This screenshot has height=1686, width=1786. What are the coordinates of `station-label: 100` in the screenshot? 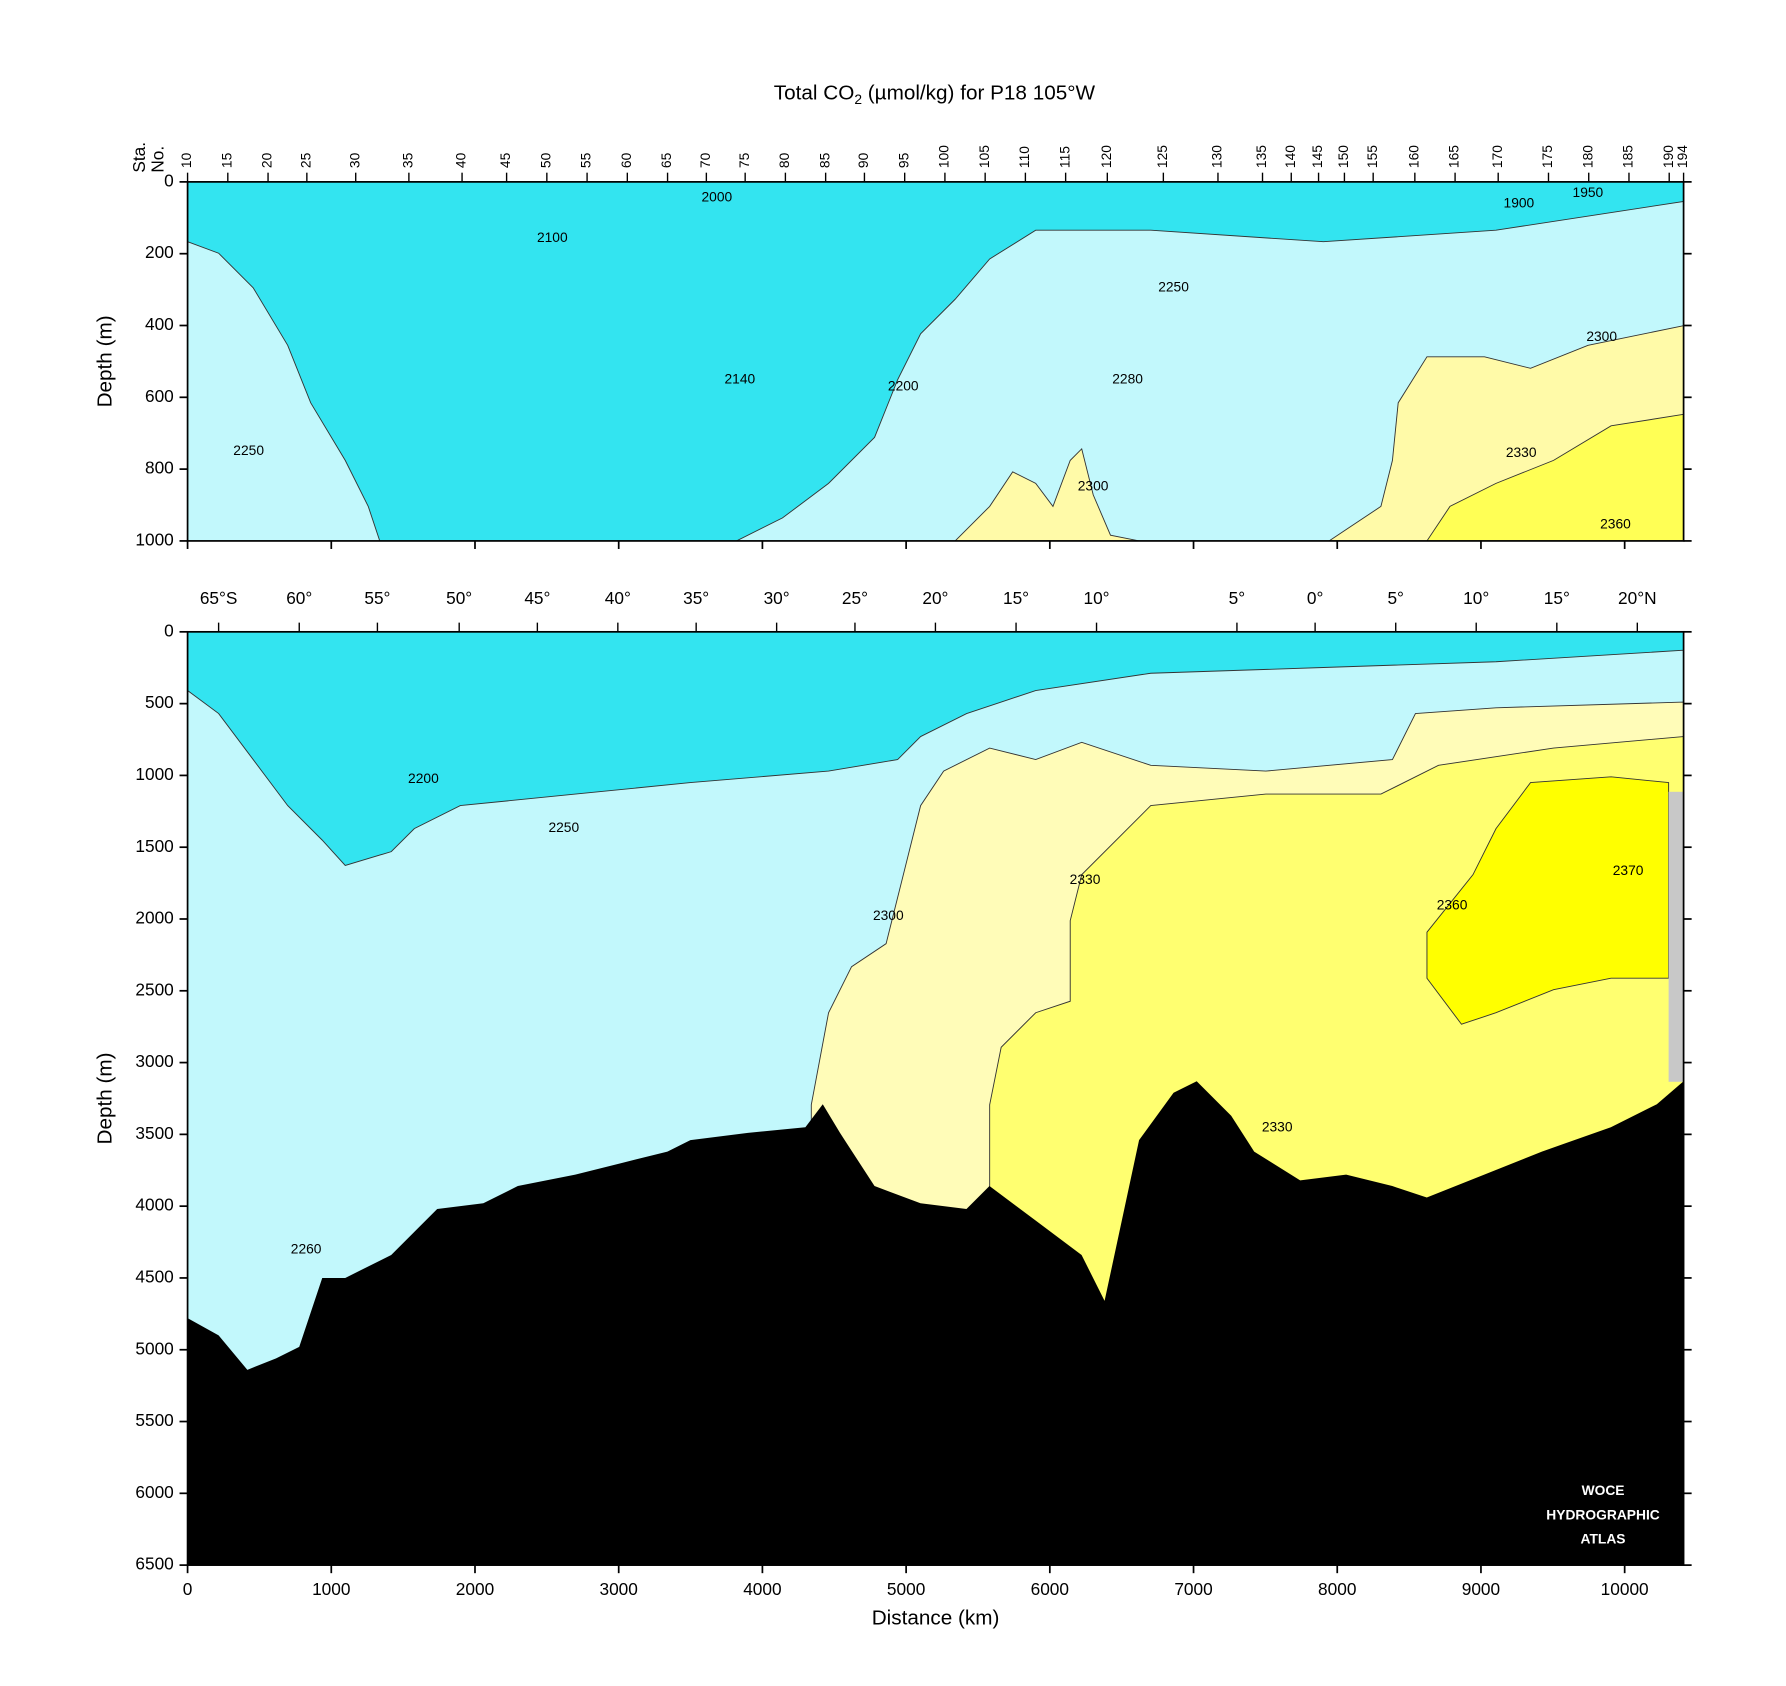 It's located at (944, 156).